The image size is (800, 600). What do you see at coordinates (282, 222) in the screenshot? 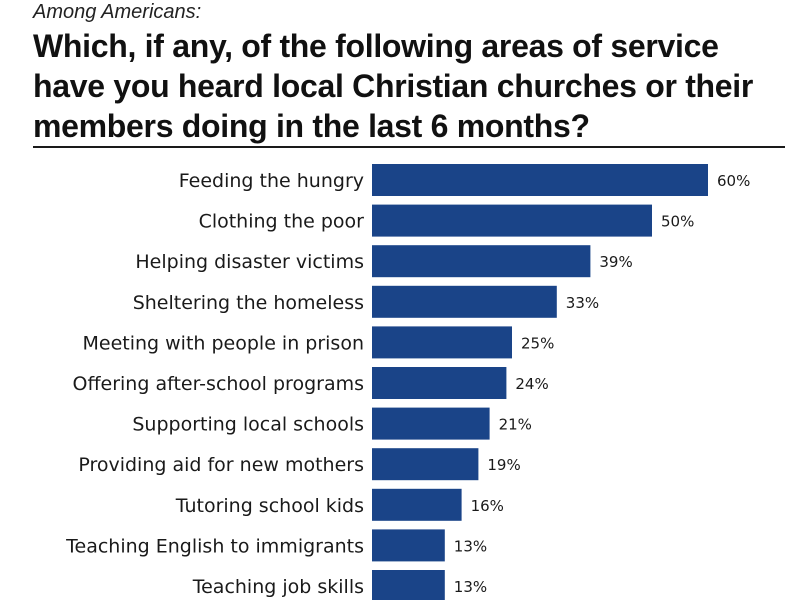
I see `category-label: Clothing the poor` at bounding box center [282, 222].